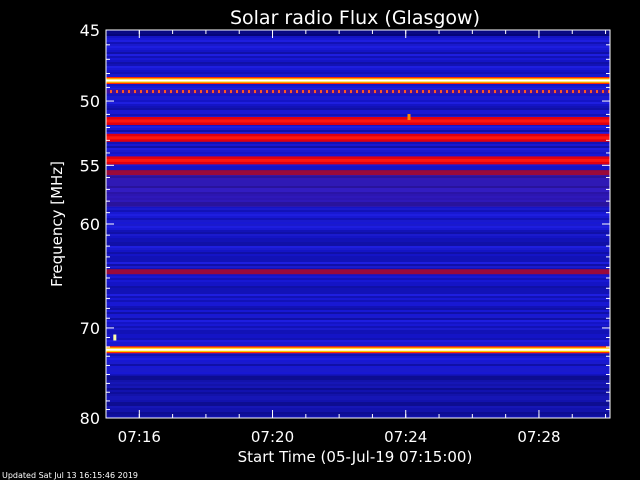  I want to click on band-52.8-core, so click(358, 138).